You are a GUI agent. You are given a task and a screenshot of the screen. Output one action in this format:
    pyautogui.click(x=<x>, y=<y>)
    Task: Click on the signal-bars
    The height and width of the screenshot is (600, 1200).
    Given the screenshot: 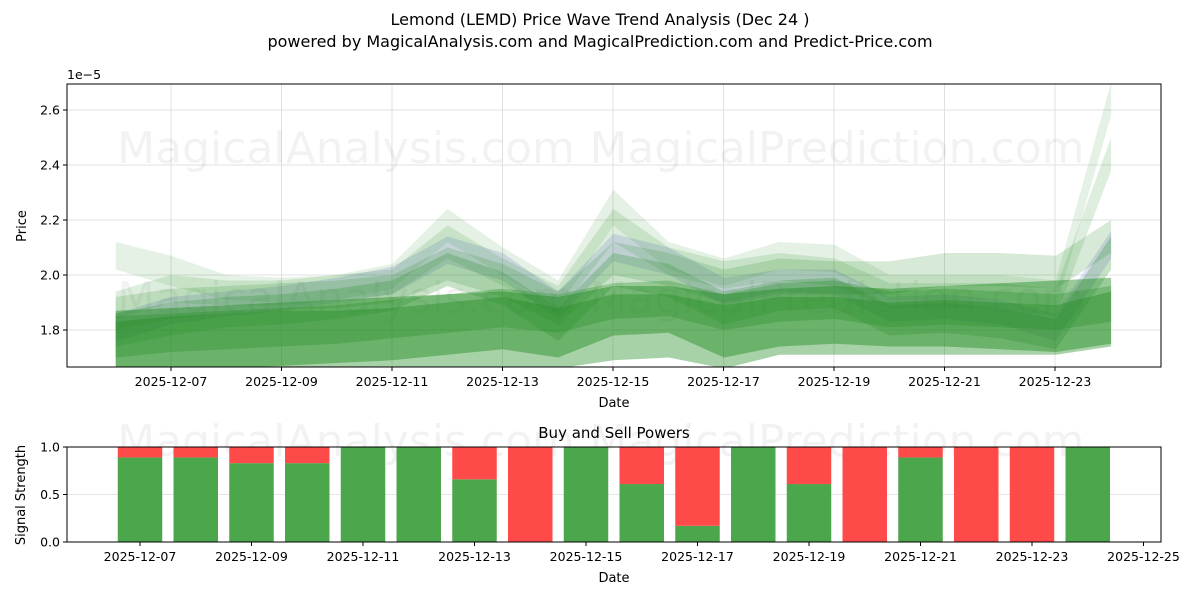 What is the action you would take?
    pyautogui.click(x=613, y=494)
    